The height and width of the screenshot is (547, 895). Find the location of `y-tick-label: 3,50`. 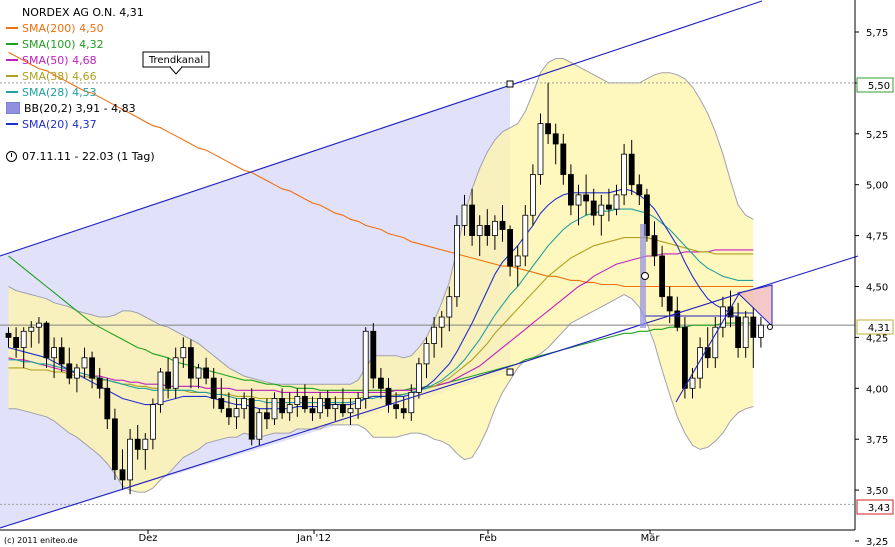

y-tick-label: 3,50 is located at coordinates (877, 491).